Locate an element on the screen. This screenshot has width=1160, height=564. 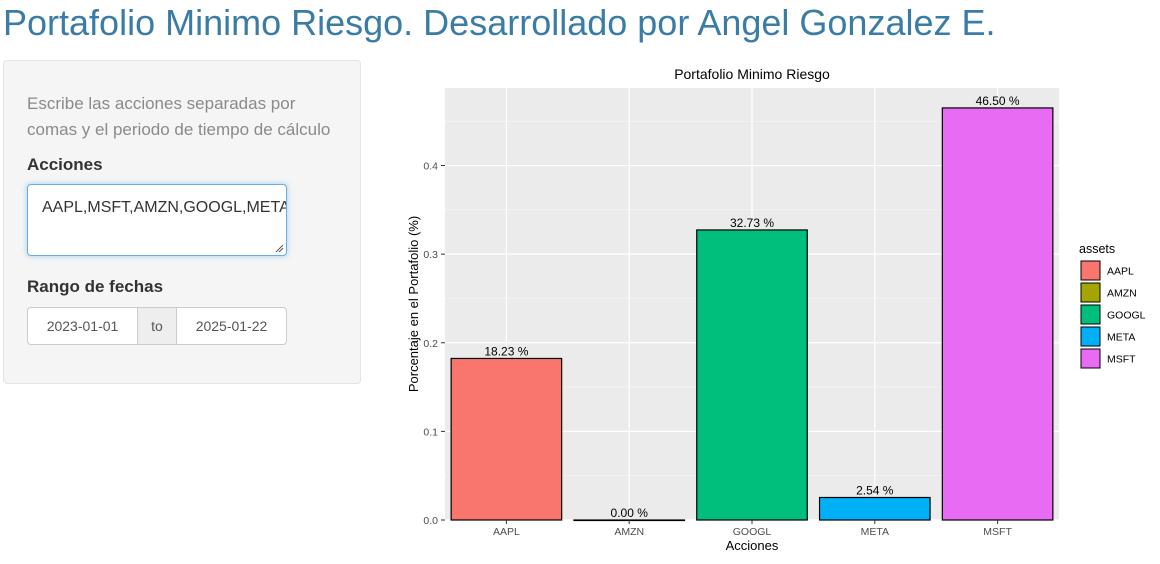
bar-value-label: 18.23 % is located at coordinates (506, 351).